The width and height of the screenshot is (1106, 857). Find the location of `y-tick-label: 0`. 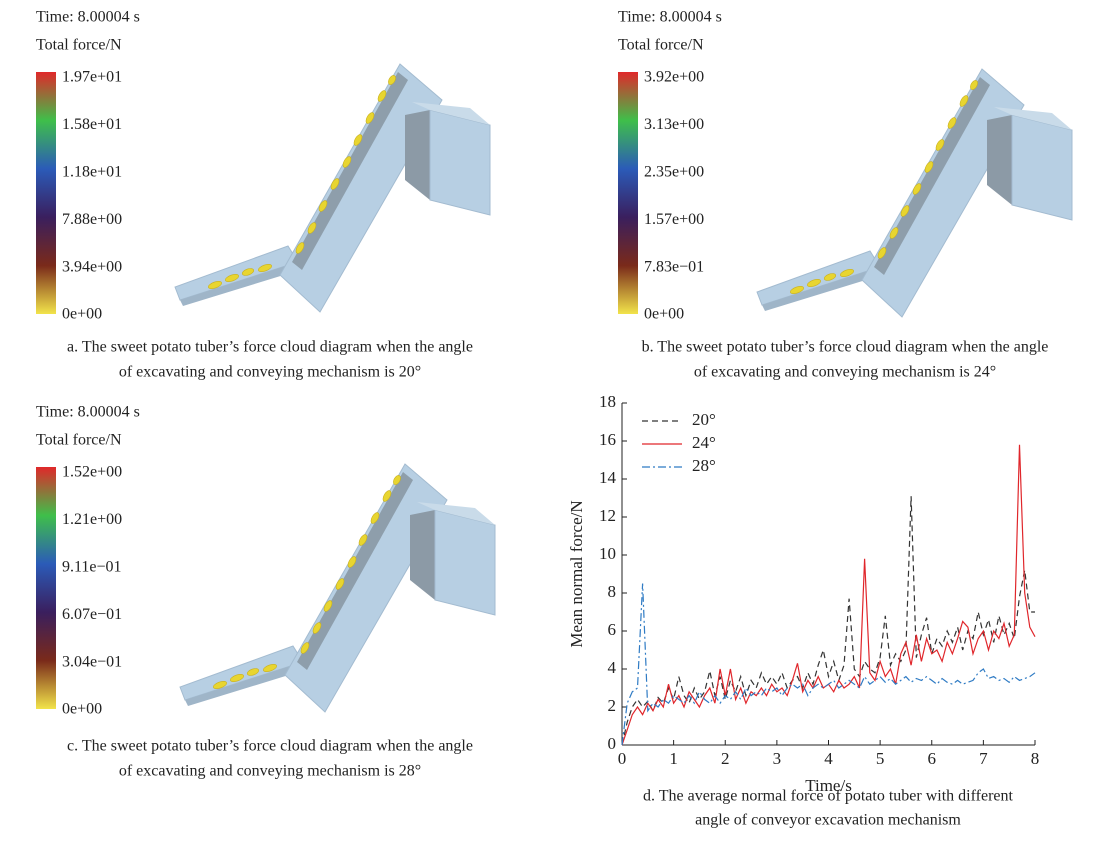

y-tick-label: 0 is located at coordinates (612, 743).